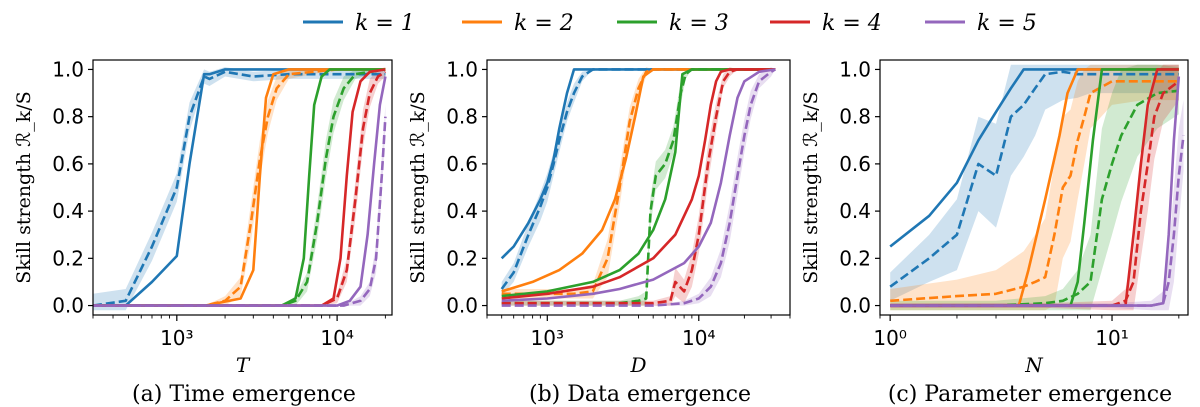 The image size is (1200, 407). I want to click on x-tick-label: 10¹, so click(1111, 338).